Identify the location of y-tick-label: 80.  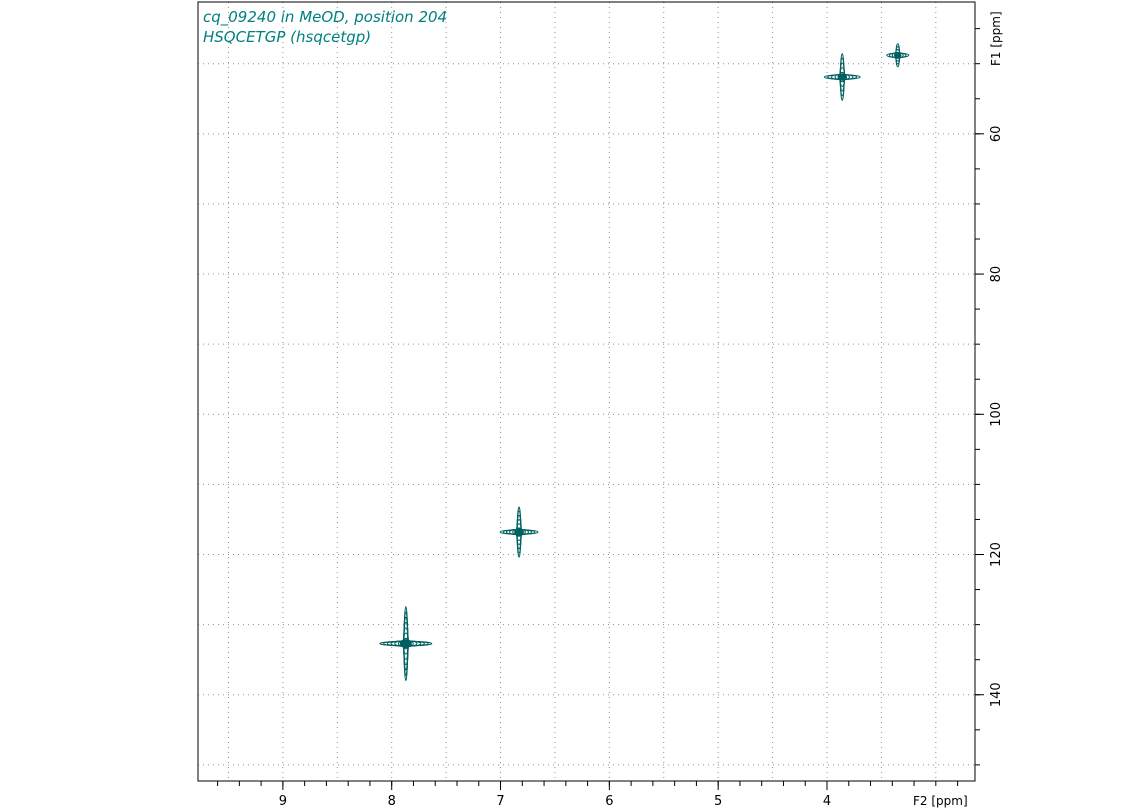
(996, 274).